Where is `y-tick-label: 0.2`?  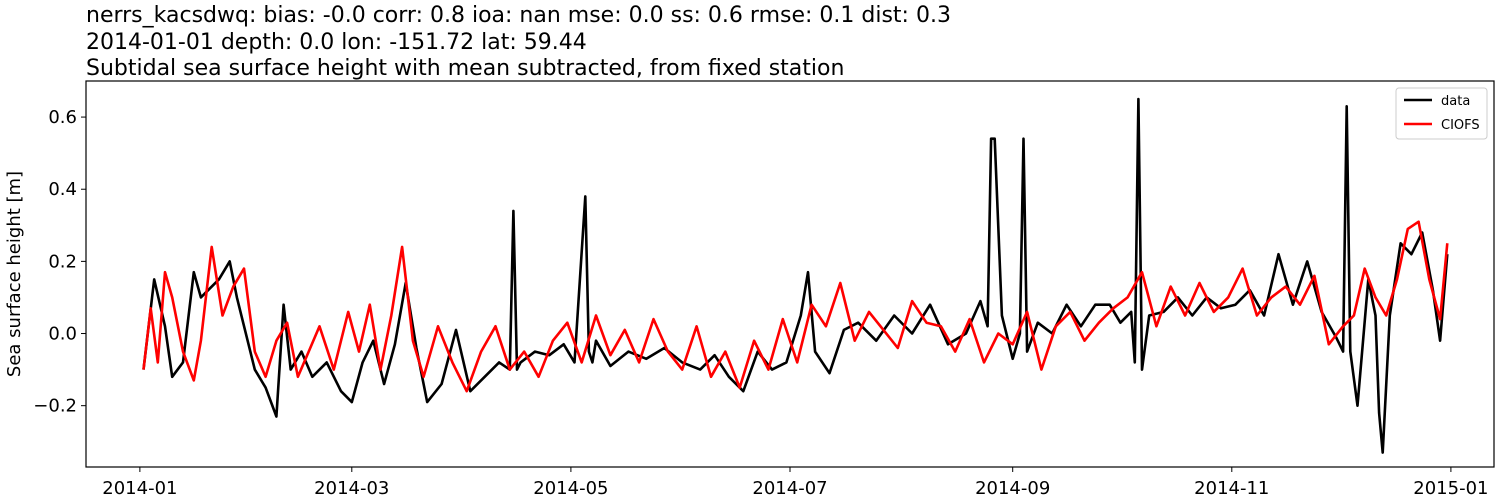 y-tick-label: 0.2 is located at coordinates (62, 261).